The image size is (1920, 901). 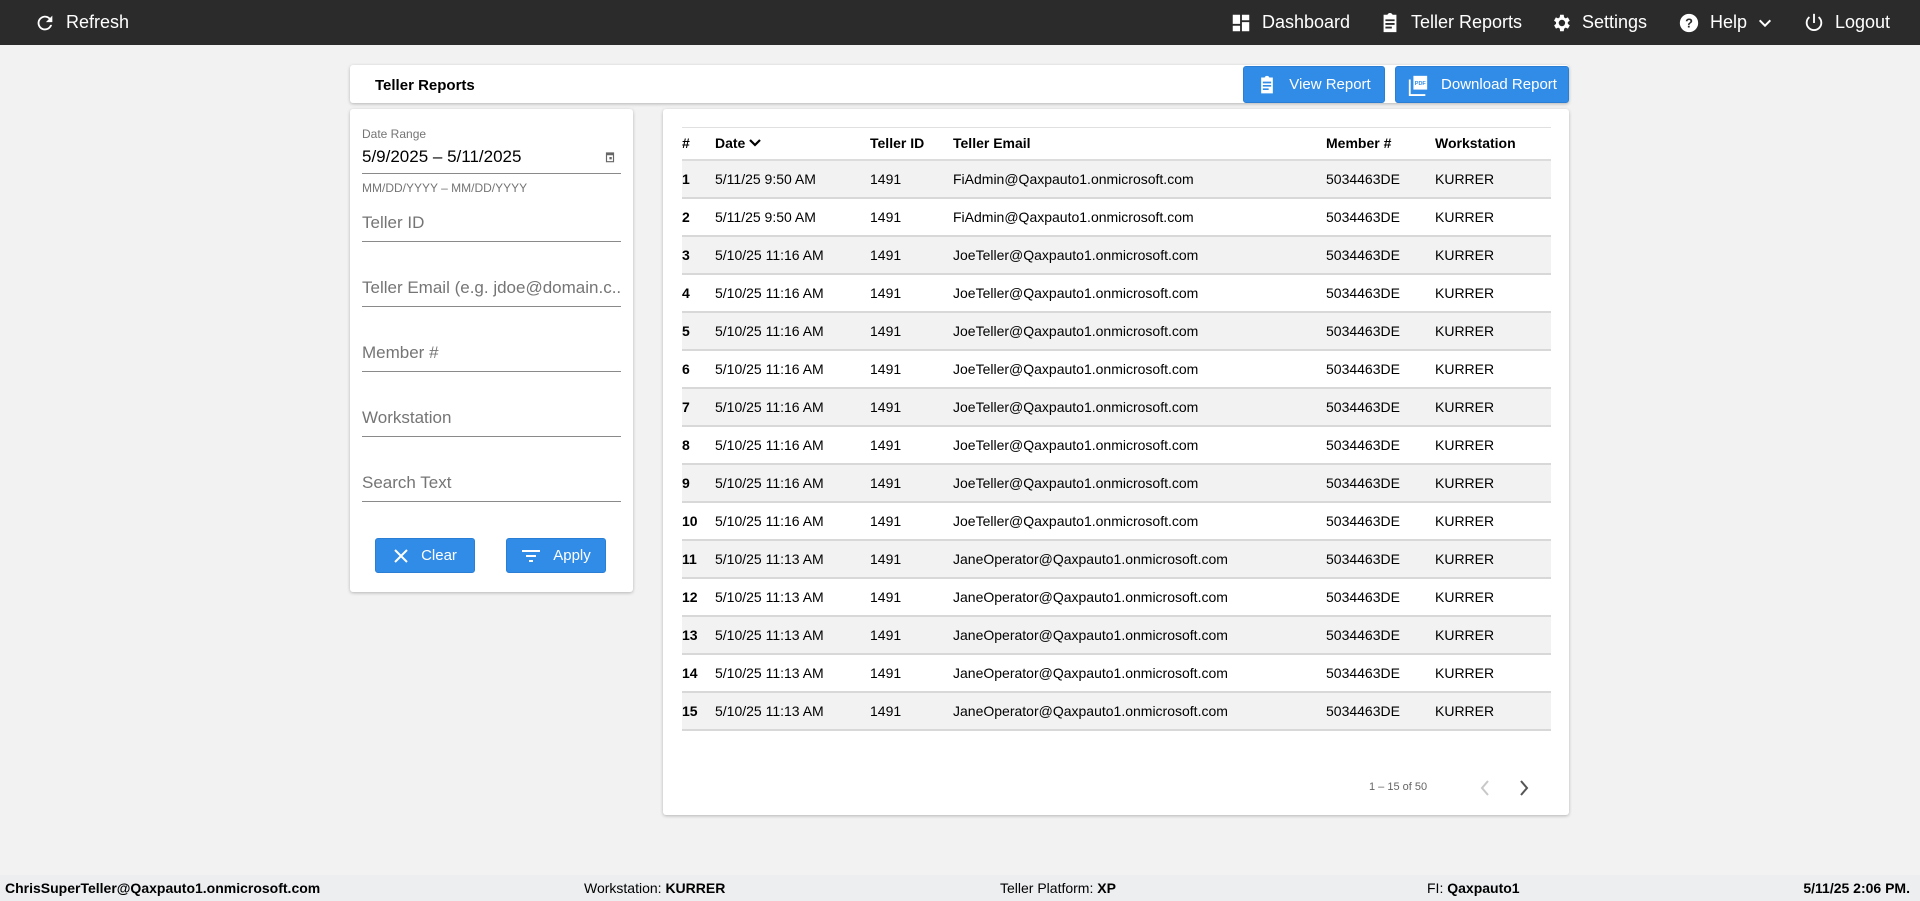 I want to click on teller-id-field, so click(x=491, y=227).